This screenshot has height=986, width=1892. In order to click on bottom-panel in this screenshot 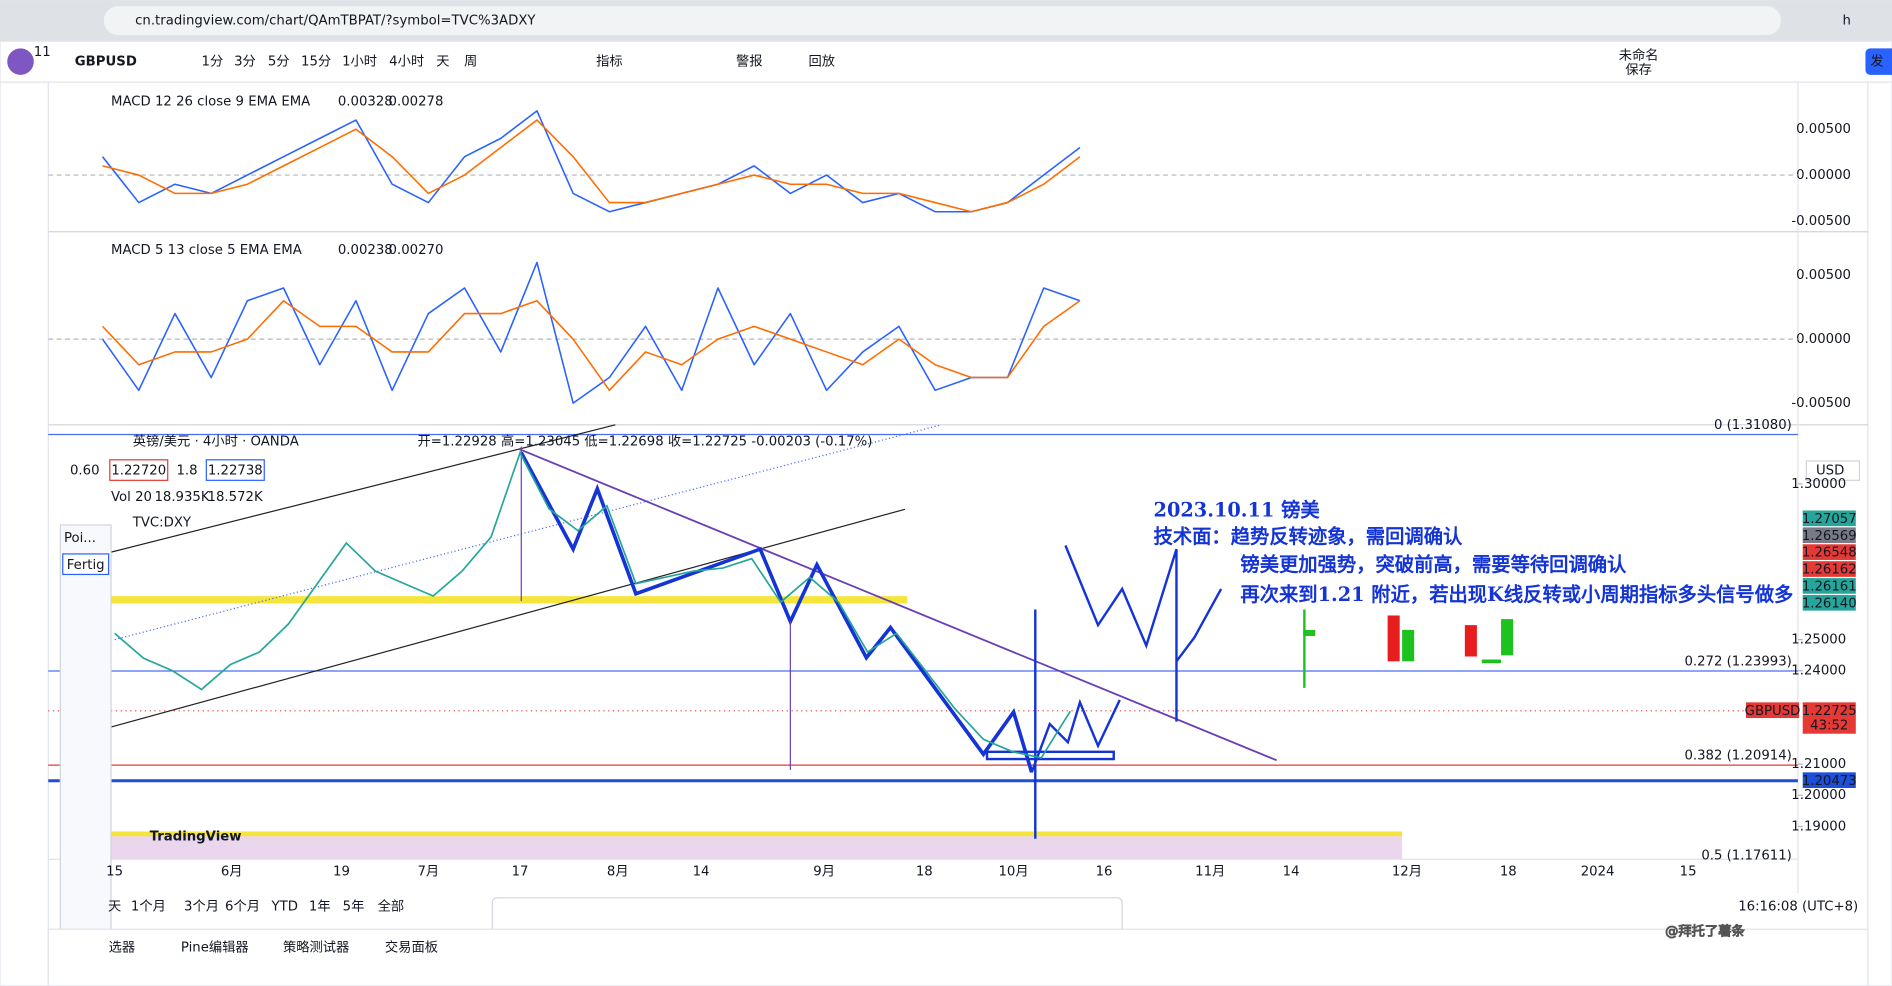, I will do `click(958, 957)`.